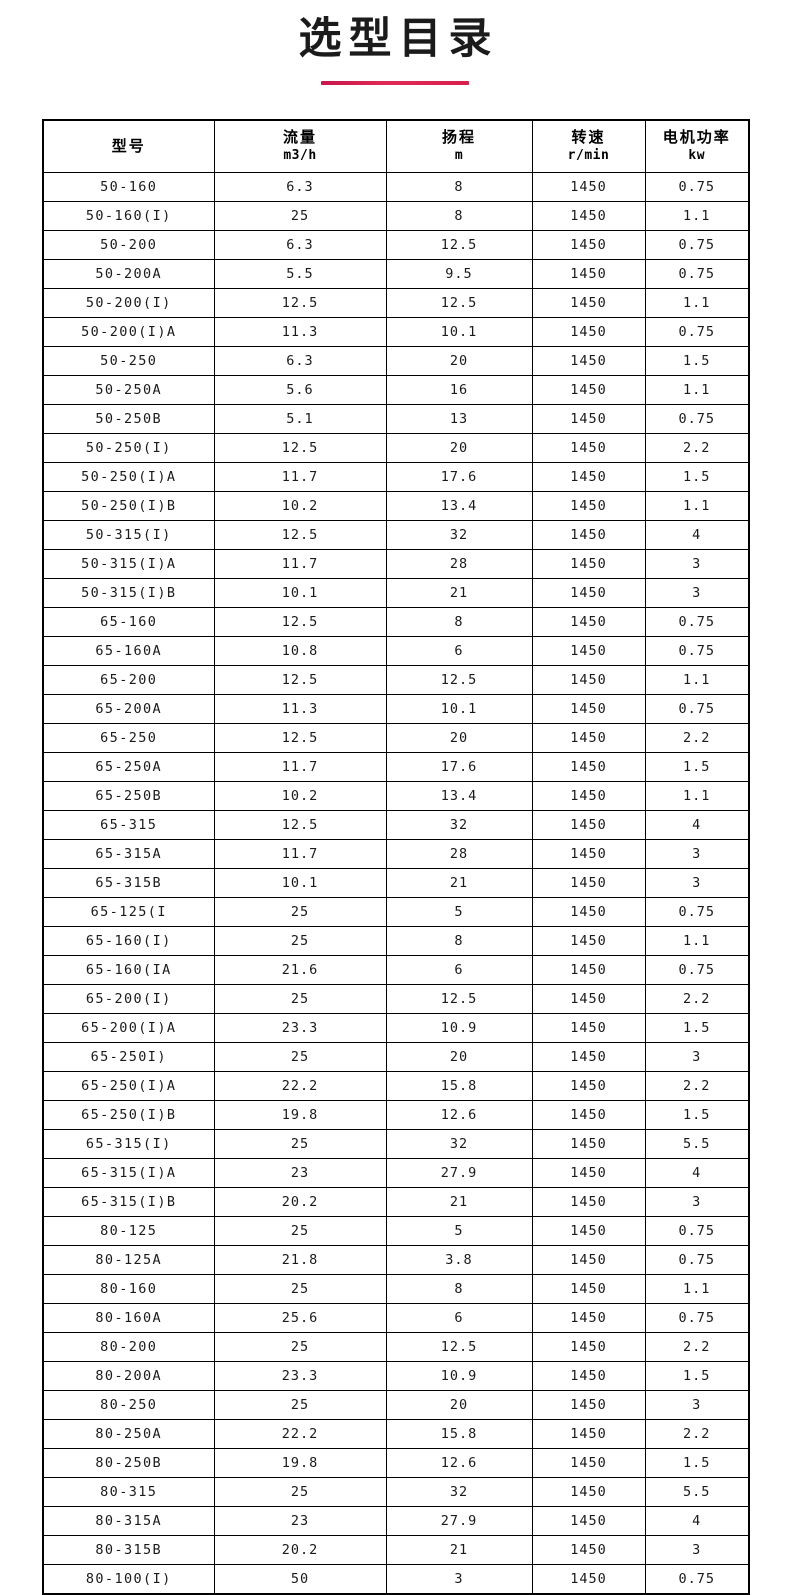 This screenshot has width=790, height=1595. I want to click on cell-model: 65-250A, so click(128, 766).